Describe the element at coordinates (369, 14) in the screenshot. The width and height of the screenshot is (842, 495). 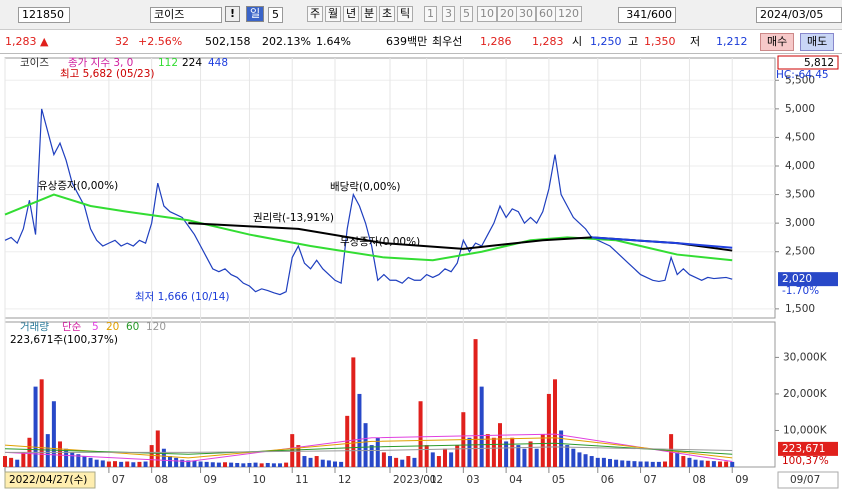
I see `period-button: 분` at that location.